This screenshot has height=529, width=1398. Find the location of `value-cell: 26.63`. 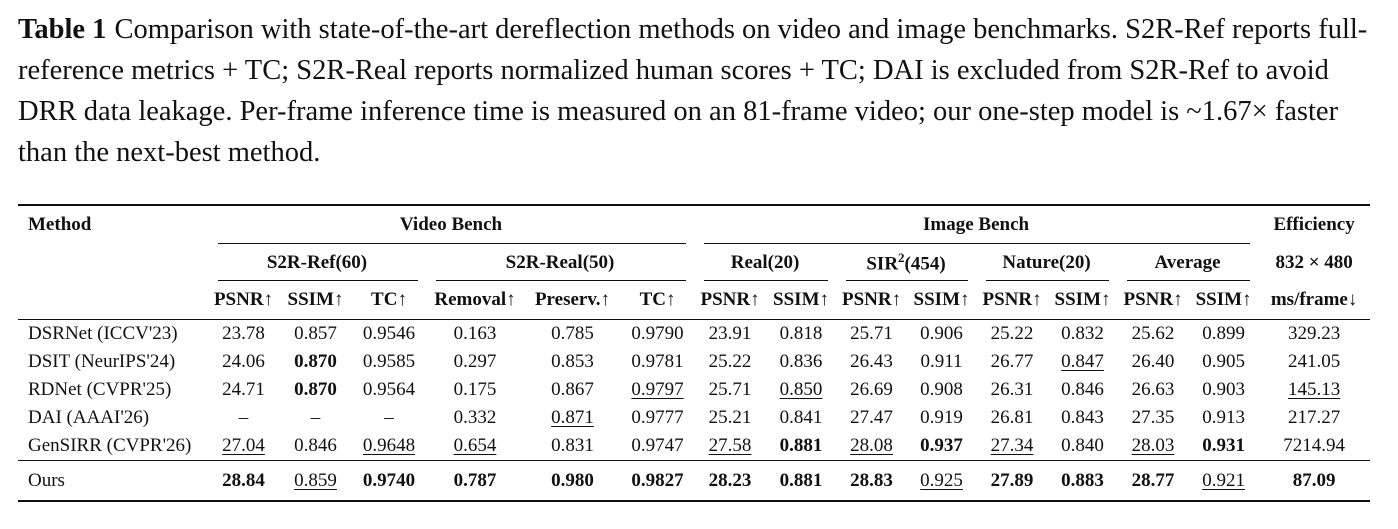

value-cell: 26.63 is located at coordinates (1153, 390).